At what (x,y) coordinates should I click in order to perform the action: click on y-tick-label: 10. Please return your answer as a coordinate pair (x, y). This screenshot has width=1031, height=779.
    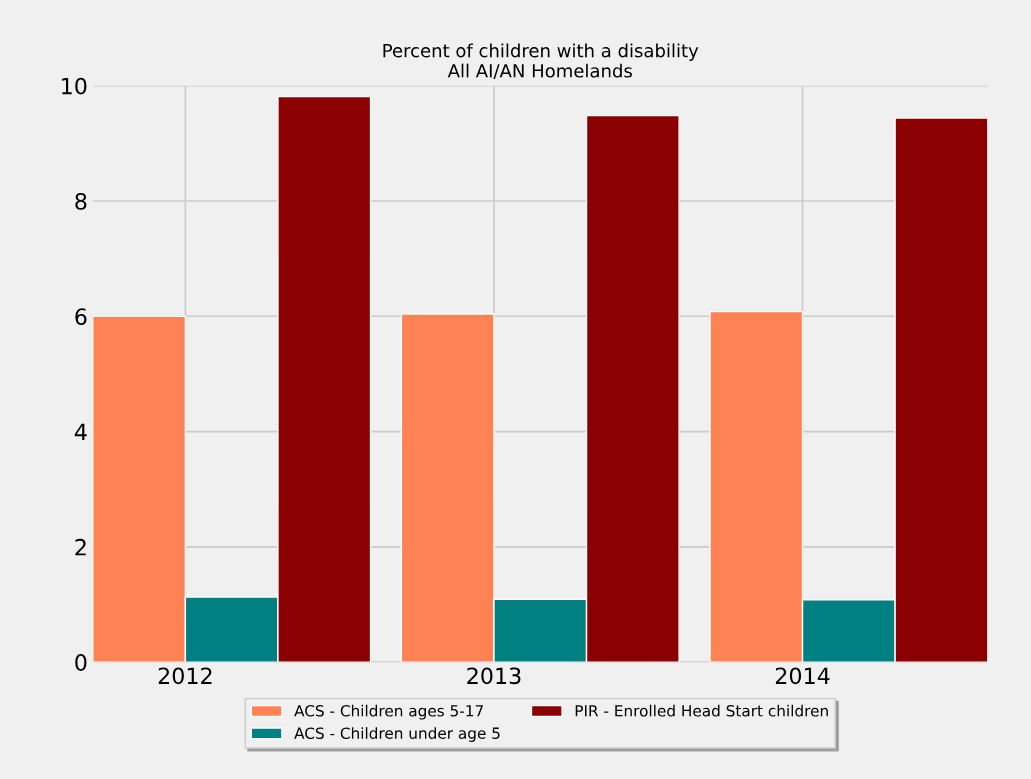
    Looking at the image, I should click on (74, 86).